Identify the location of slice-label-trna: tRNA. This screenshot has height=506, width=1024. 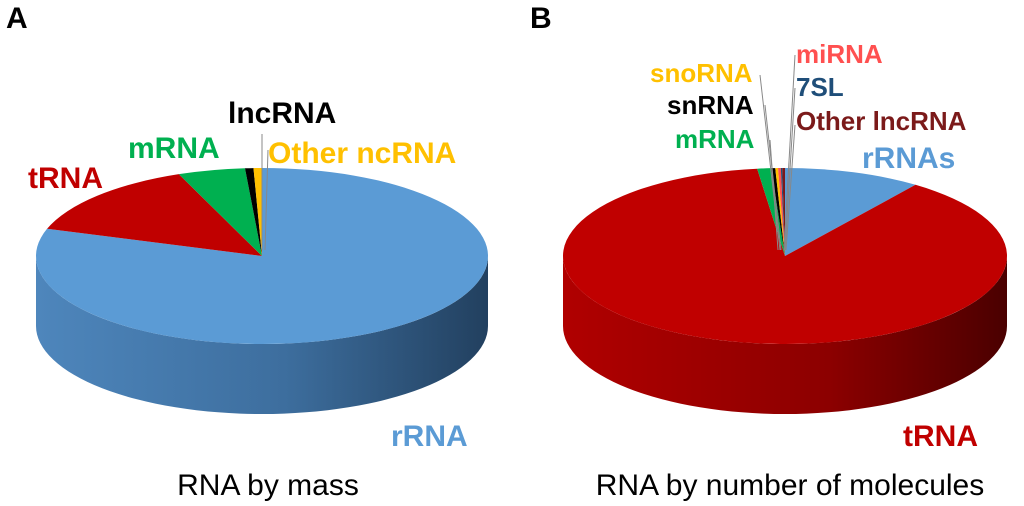
(65, 178).